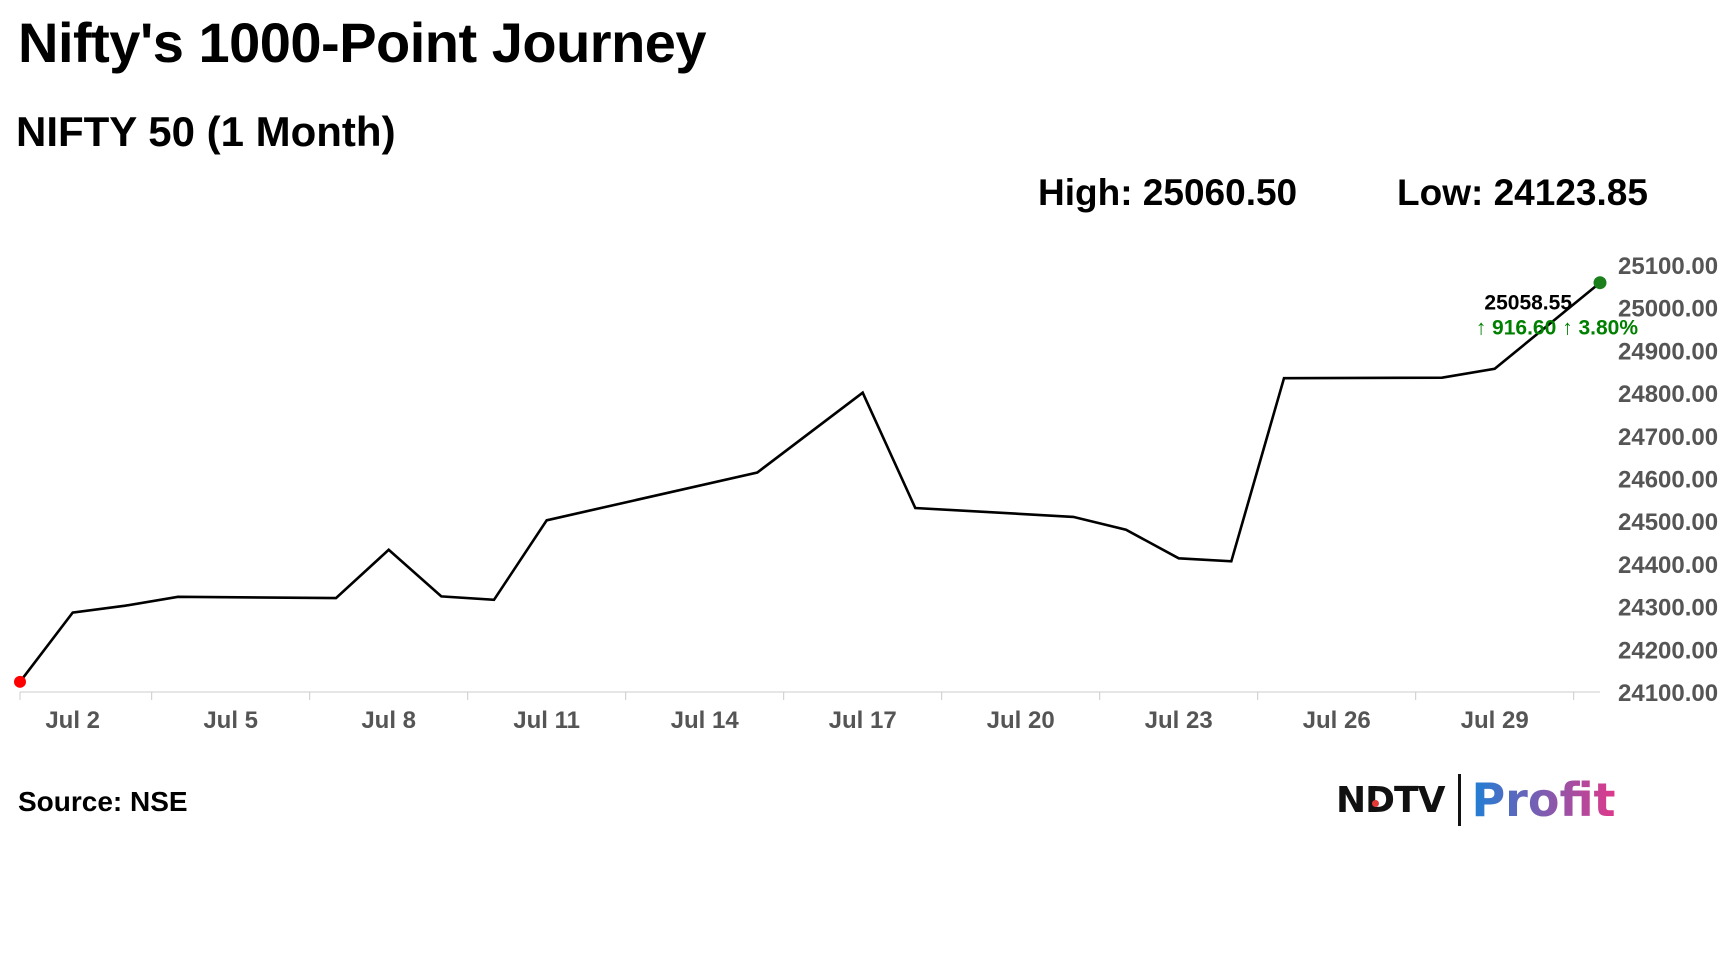 The image size is (1728, 972). Describe the element at coordinates (1337, 720) in the screenshot. I see `x-tick-label: Jul 26` at that location.